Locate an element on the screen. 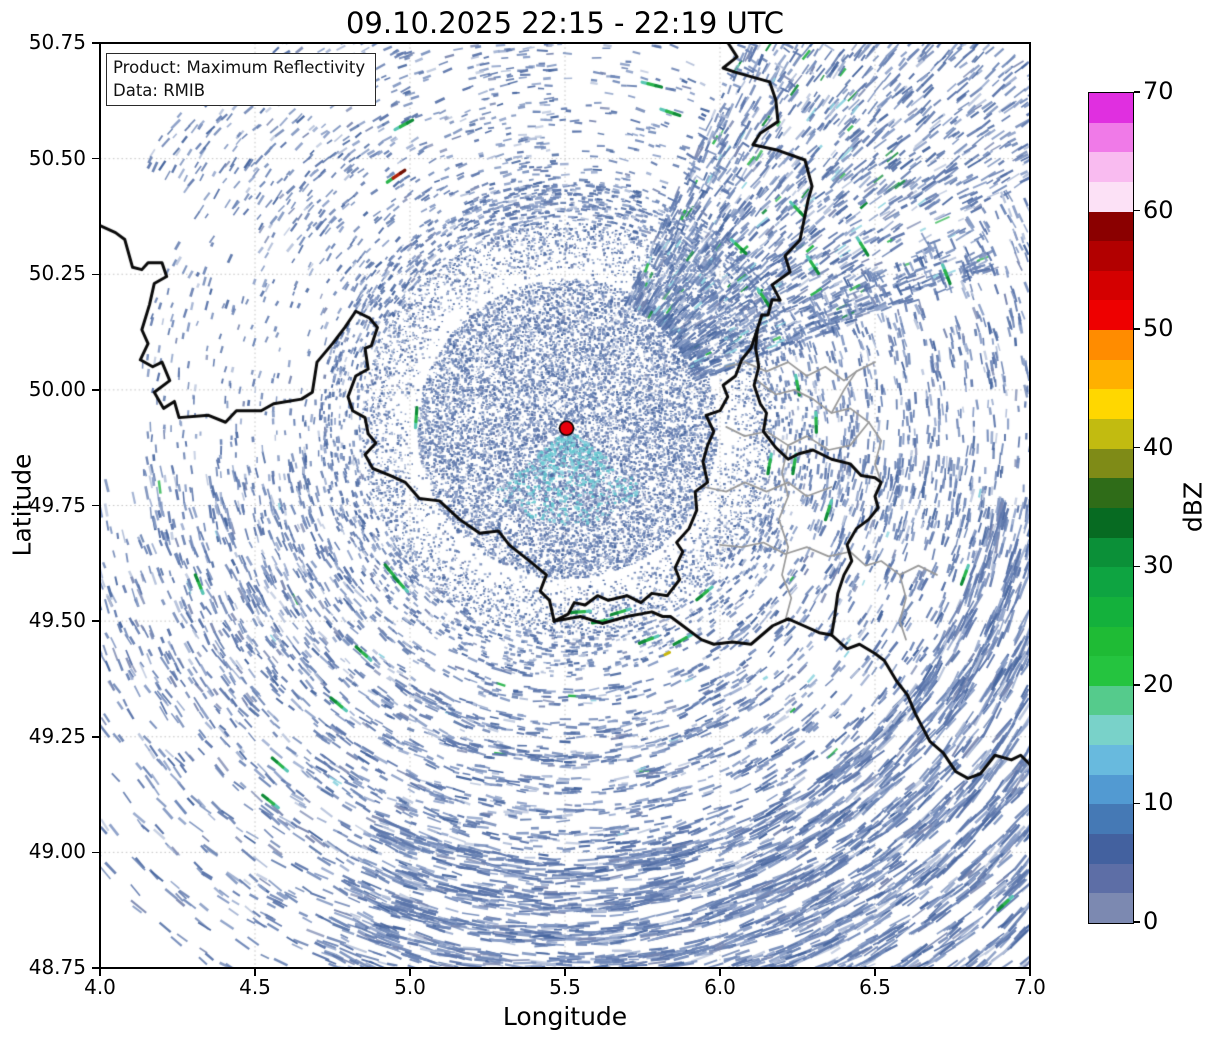 The width and height of the screenshot is (1219, 1040). y-tick-label: 50.00 is located at coordinates (57, 388).